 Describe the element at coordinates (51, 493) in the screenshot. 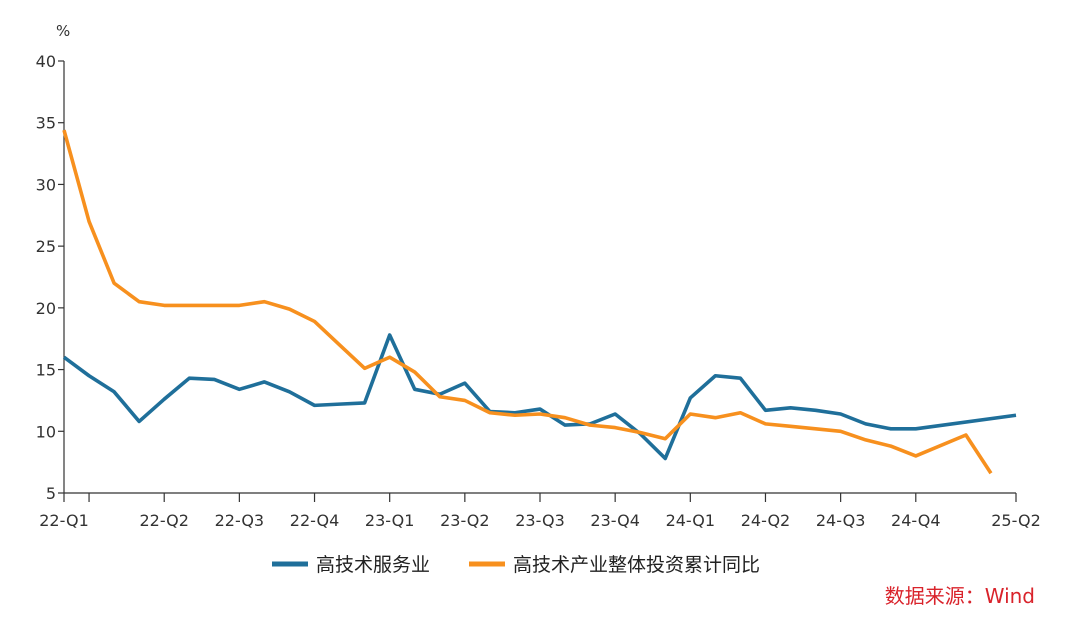

I see `y-tick-label: 5` at that location.